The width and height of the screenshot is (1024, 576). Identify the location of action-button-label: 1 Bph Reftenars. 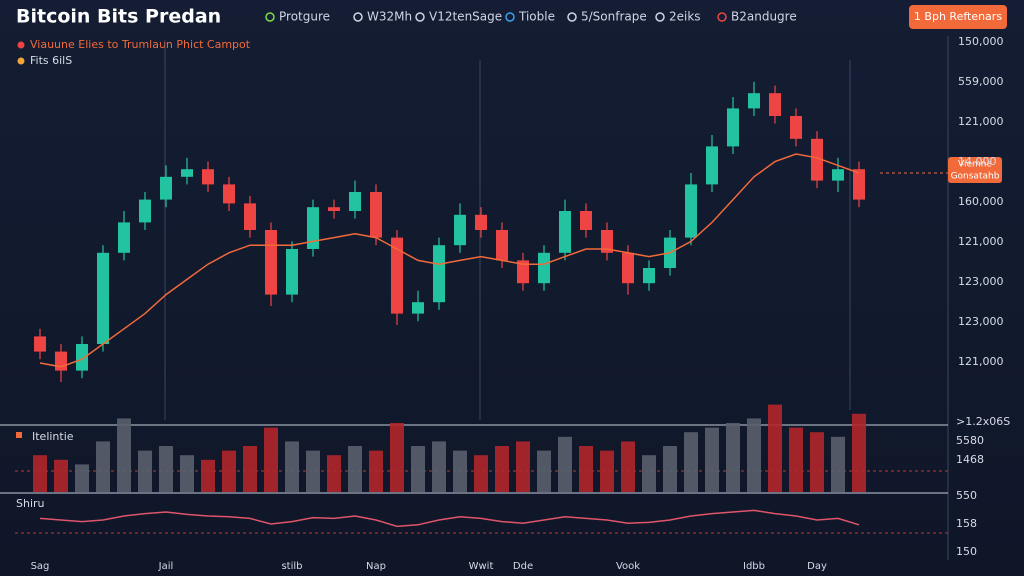
(958, 16).